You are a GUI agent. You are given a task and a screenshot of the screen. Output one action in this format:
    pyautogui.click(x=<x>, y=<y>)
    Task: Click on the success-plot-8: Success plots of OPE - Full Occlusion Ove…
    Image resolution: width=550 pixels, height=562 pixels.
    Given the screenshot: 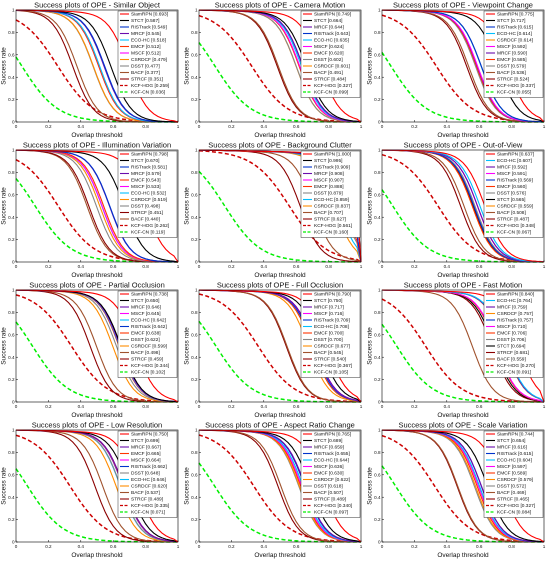 What is the action you would take?
    pyautogui.click(x=273, y=350)
    